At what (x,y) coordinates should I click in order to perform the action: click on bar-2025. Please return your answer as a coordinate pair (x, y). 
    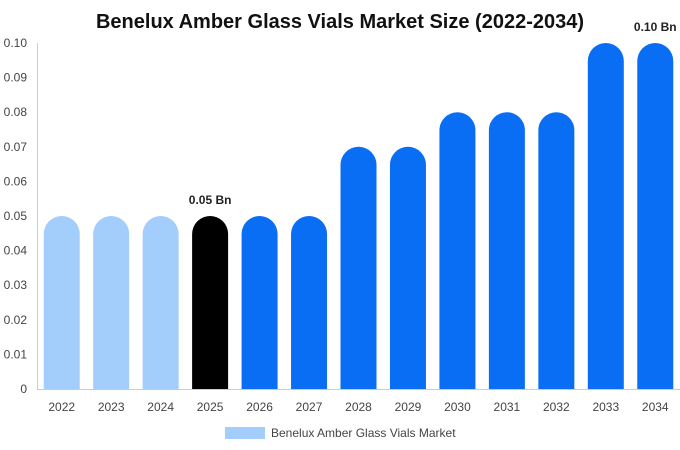
    Looking at the image, I should click on (210, 302).